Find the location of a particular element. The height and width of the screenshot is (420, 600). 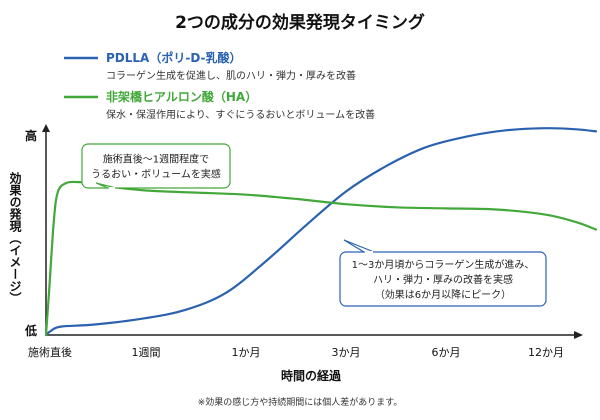

annotation-text: 1〜3か月頃からコラーゲン生成が進み、 is located at coordinates (443, 264).